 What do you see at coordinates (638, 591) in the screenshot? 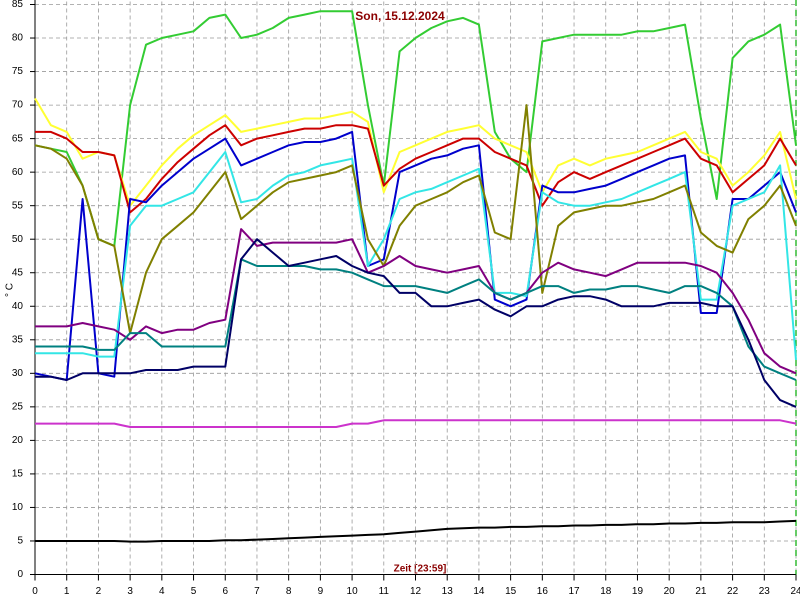
I see `x-tick-label: 19` at bounding box center [638, 591].